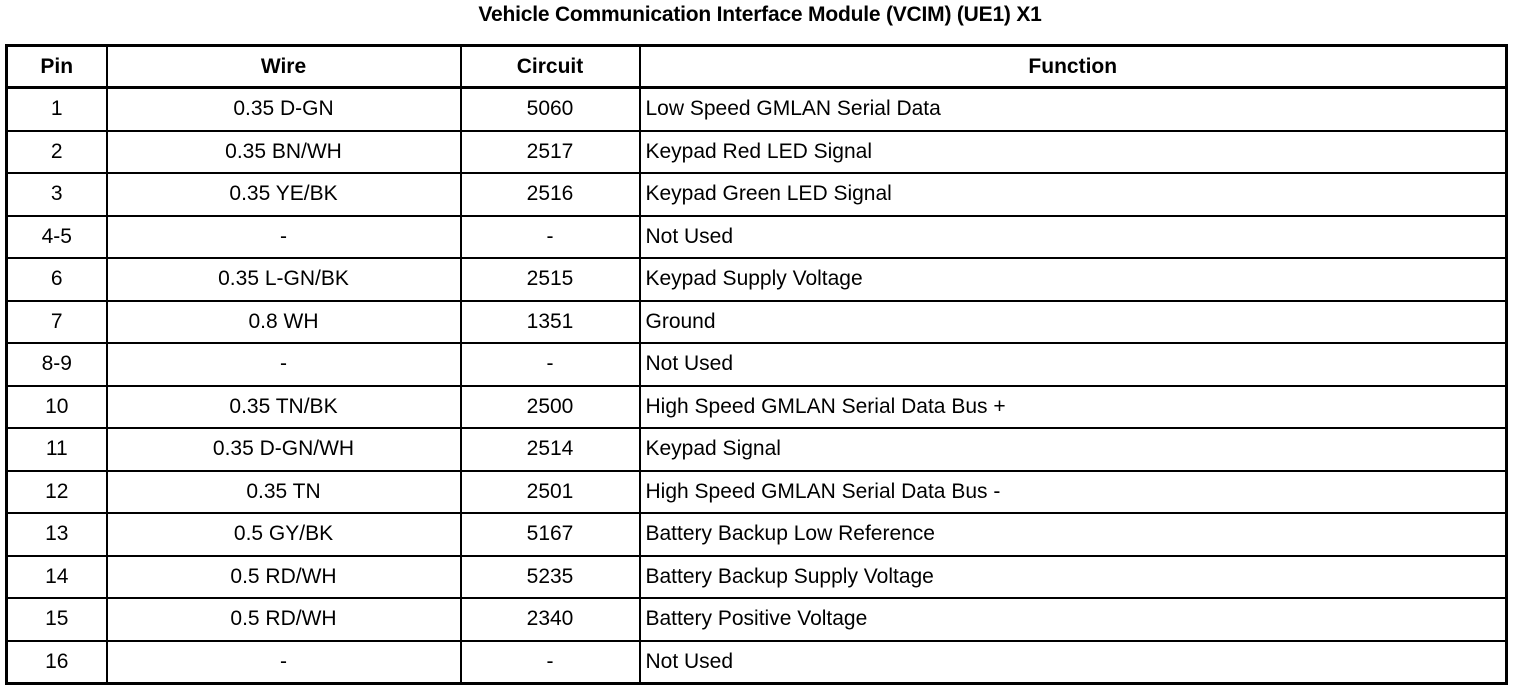 The height and width of the screenshot is (688, 1520). Describe the element at coordinates (283, 151) in the screenshot. I see `wire-cell: 0.35 BN/WH` at that location.